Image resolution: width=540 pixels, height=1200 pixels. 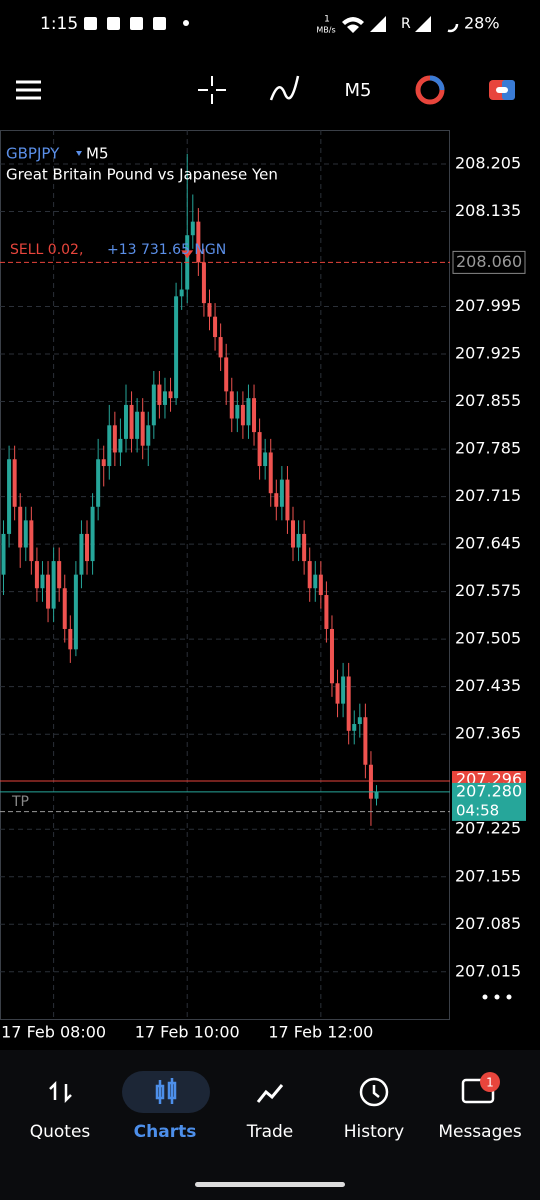 What do you see at coordinates (488, 210) in the screenshot?
I see `y-tick-label: 208.135` at bounding box center [488, 210].